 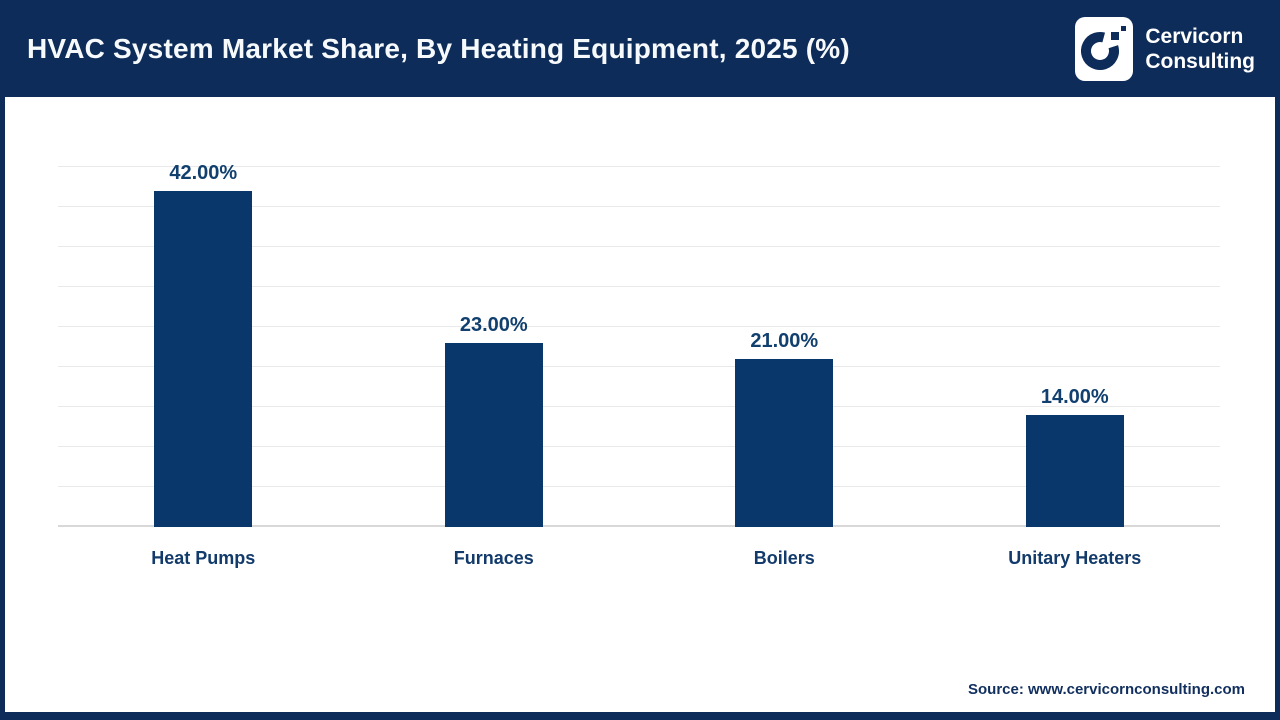 I want to click on bar-heat-pumps, so click(x=203, y=359).